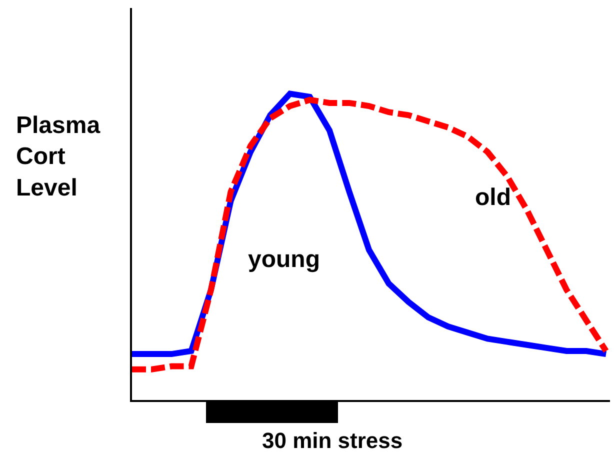  I want to click on text: 30 min stress, so click(332, 440).